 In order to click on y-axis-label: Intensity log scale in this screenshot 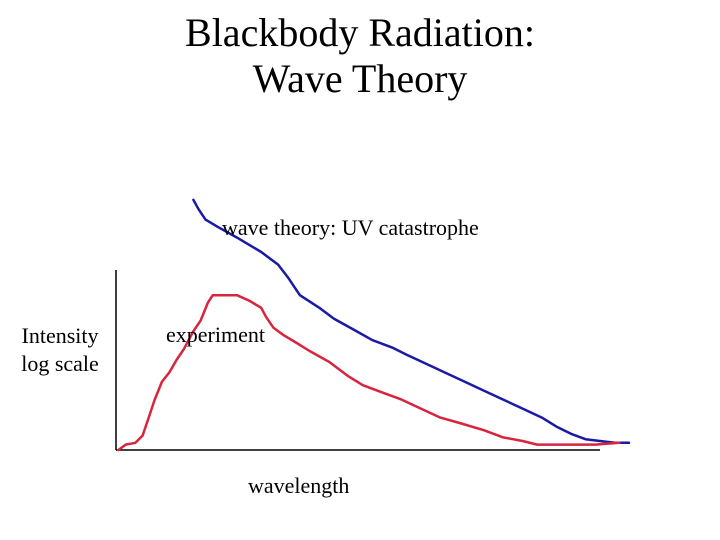, I will do `click(60, 350)`.